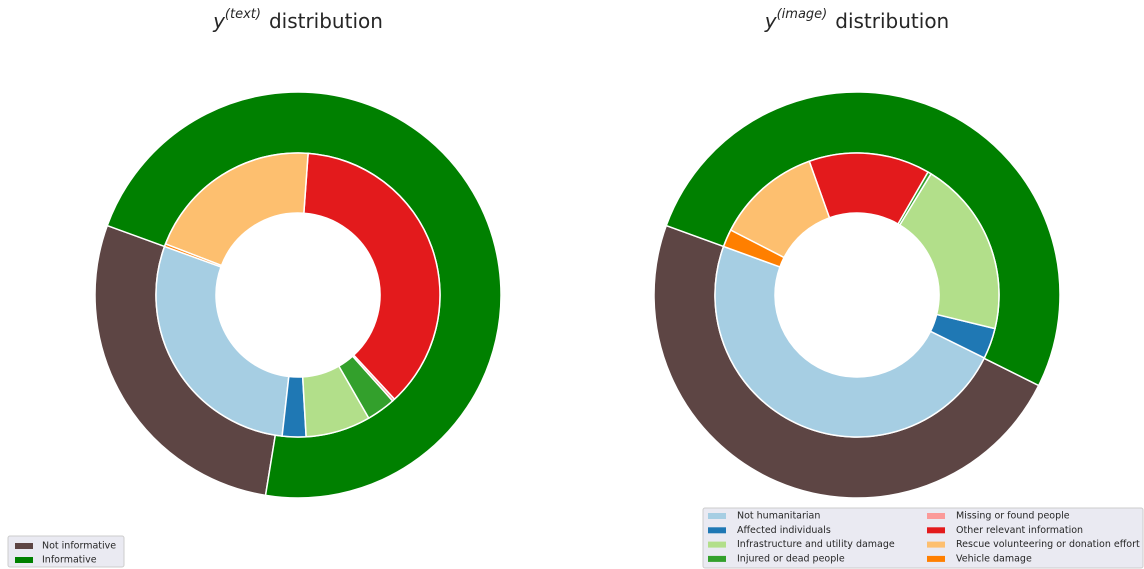  I want to click on title-sup: (image), so click(802, 14).